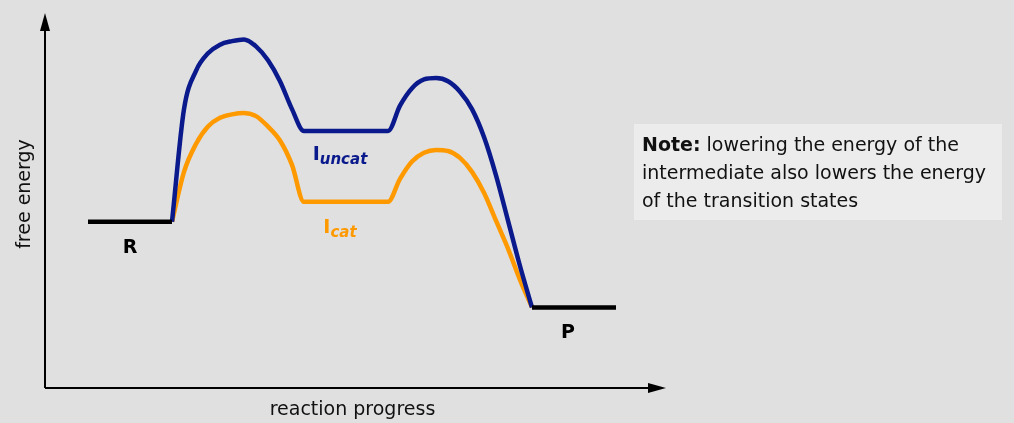 This screenshot has height=423, width=1014. I want to click on annotation: R, so click(130, 246).